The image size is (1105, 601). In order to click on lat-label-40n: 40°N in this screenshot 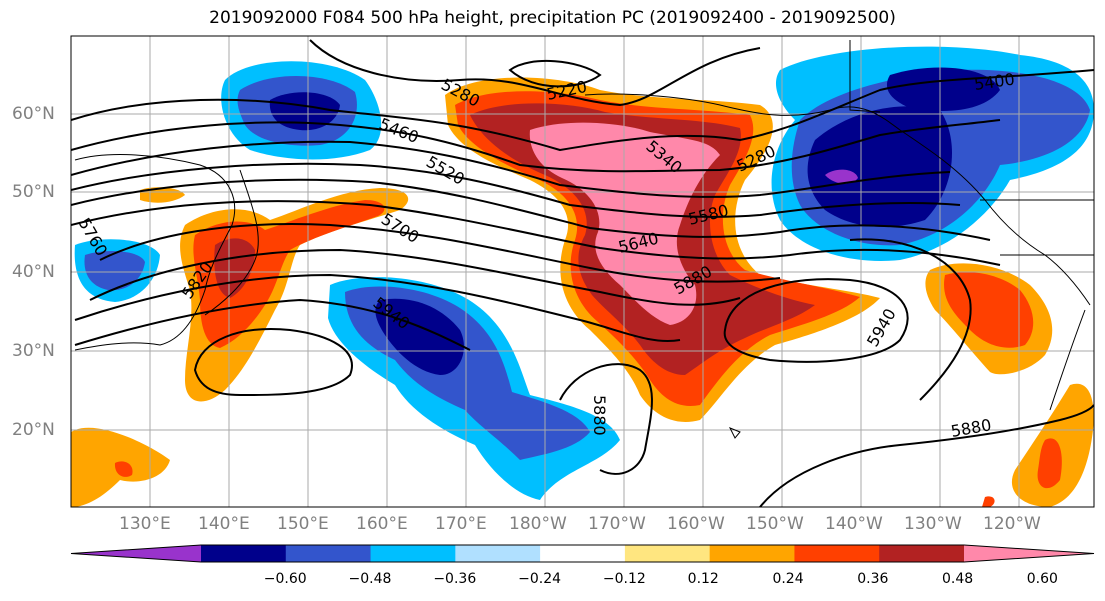, I will do `click(33, 272)`.